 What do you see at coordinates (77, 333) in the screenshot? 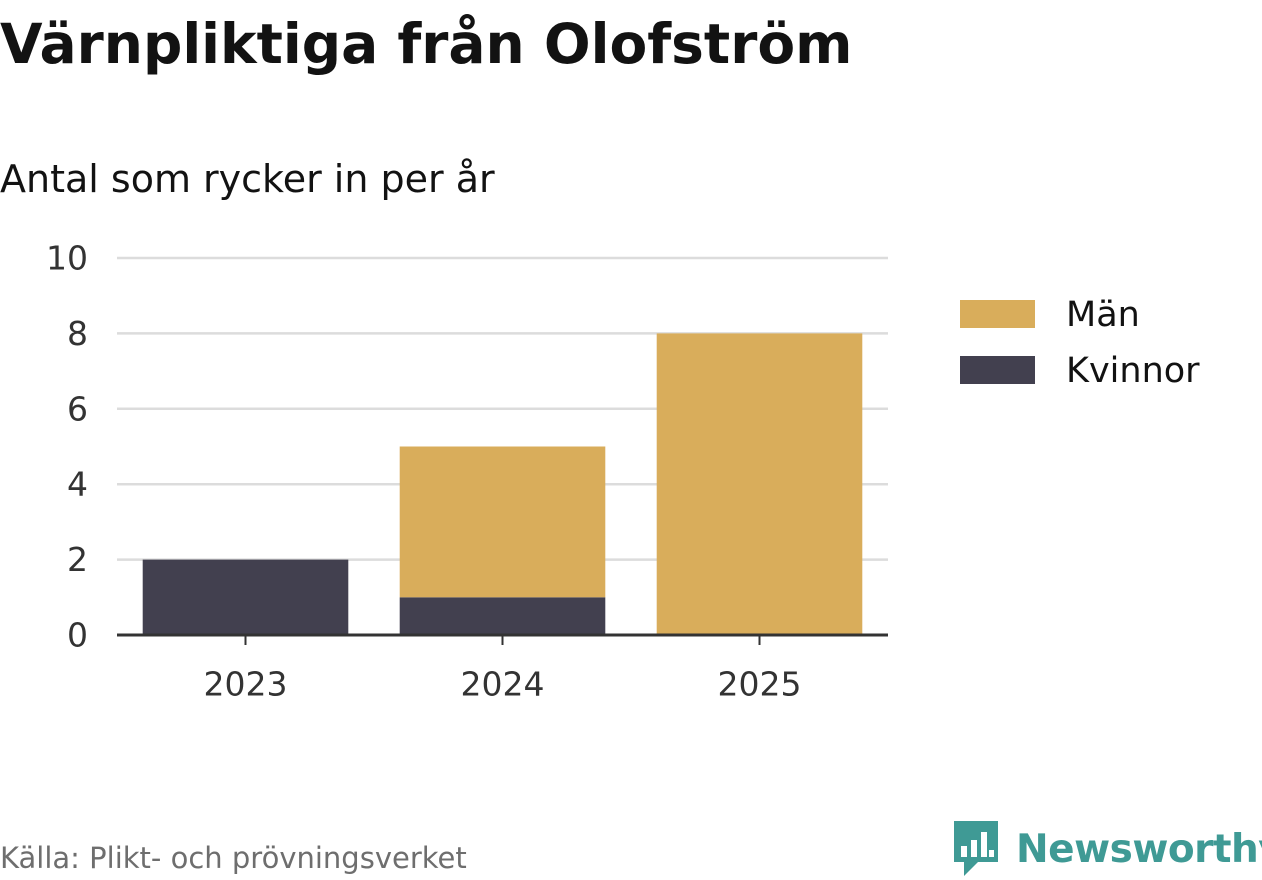
I see `y-tick-label: 8` at bounding box center [77, 333].